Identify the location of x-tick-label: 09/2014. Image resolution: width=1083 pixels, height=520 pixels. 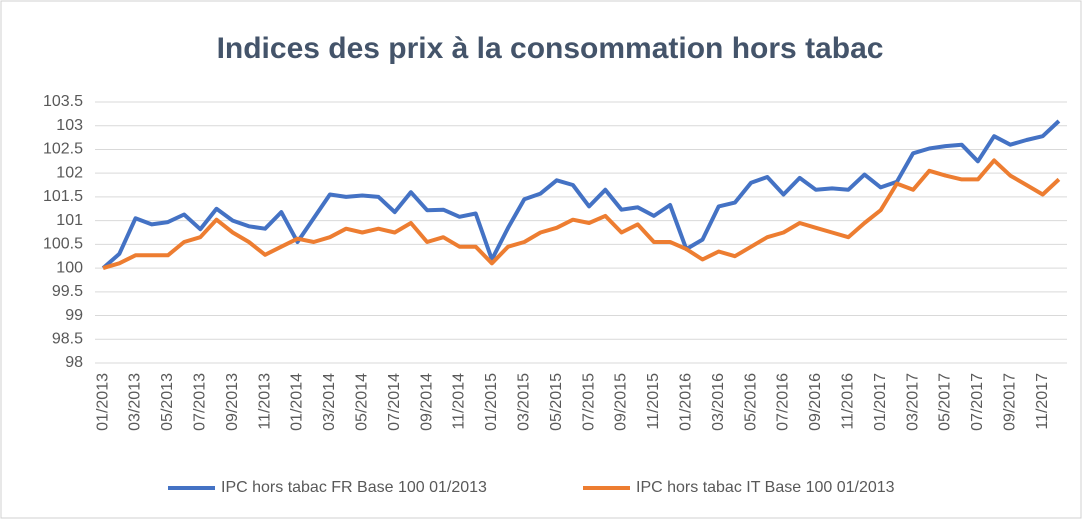
(426, 402).